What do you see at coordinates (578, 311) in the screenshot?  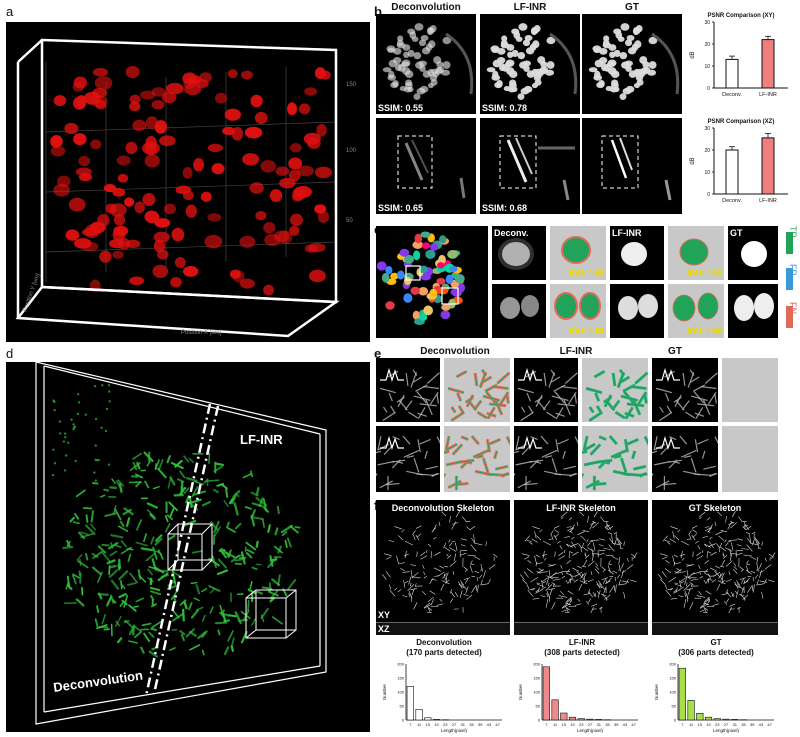 I see `panel-c-deconv-bottom-mask: IOU: 0.54` at bounding box center [578, 311].